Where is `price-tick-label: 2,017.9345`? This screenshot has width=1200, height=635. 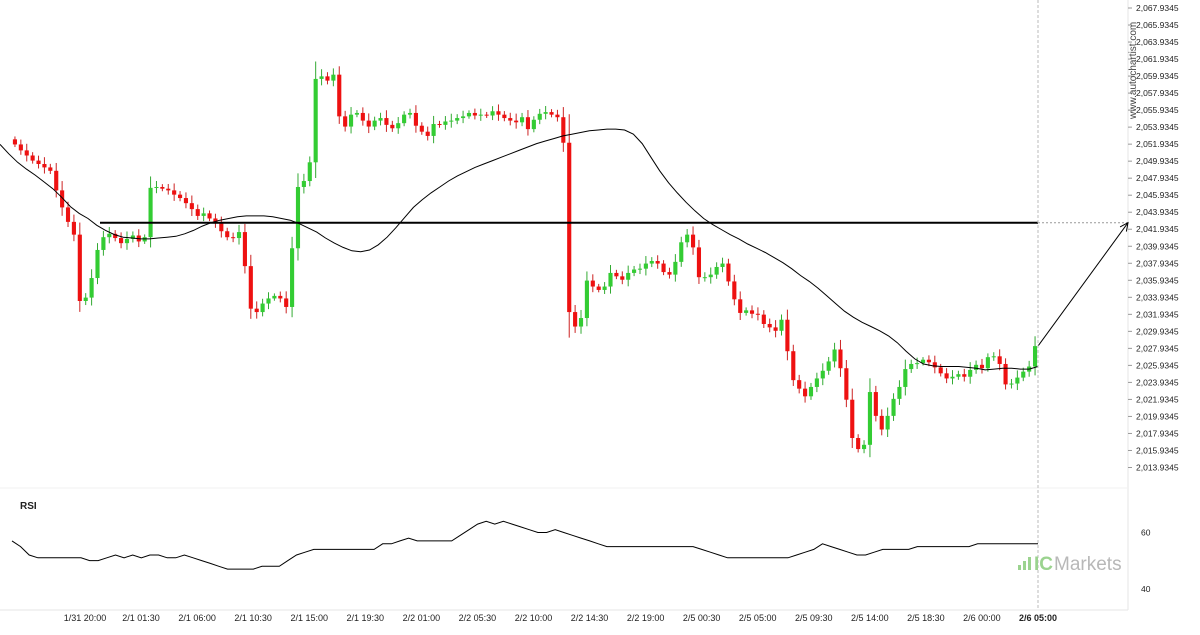 price-tick-label: 2,017.9345 is located at coordinates (1157, 433).